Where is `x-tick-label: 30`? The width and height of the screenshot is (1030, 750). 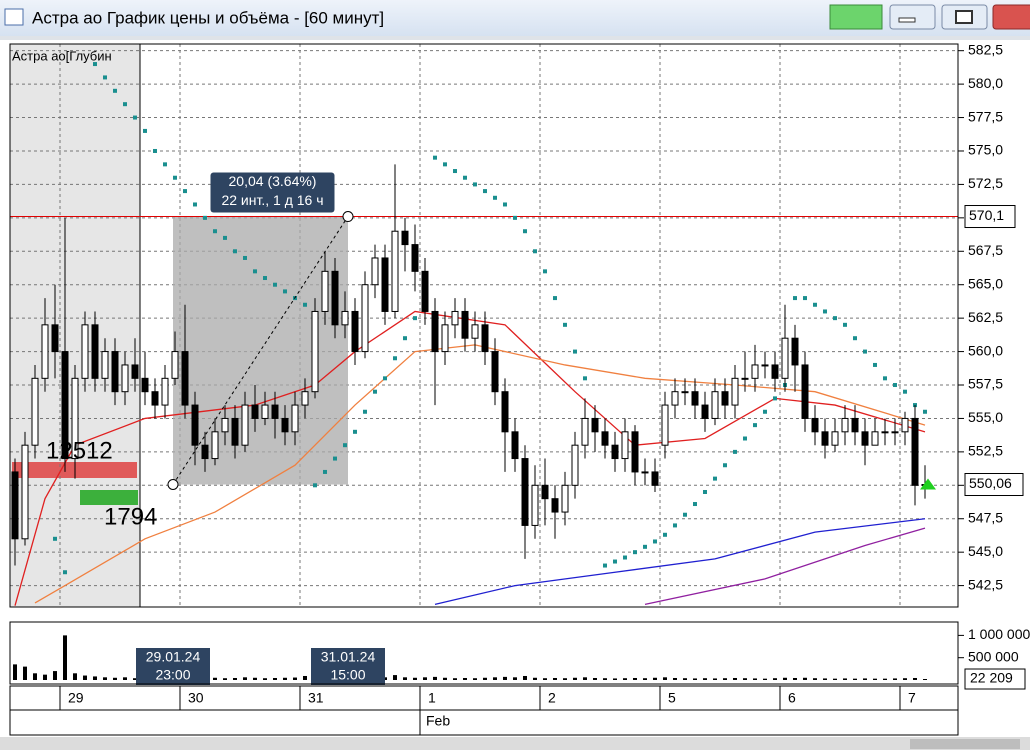
x-tick-label: 30 is located at coordinates (196, 698).